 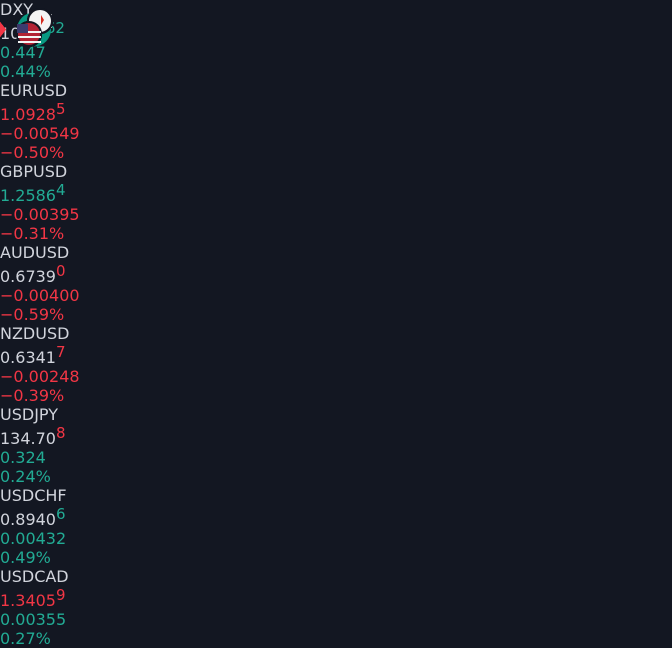 What do you see at coordinates (336, 112) in the screenshot?
I see `price: 1.09285` at bounding box center [336, 112].